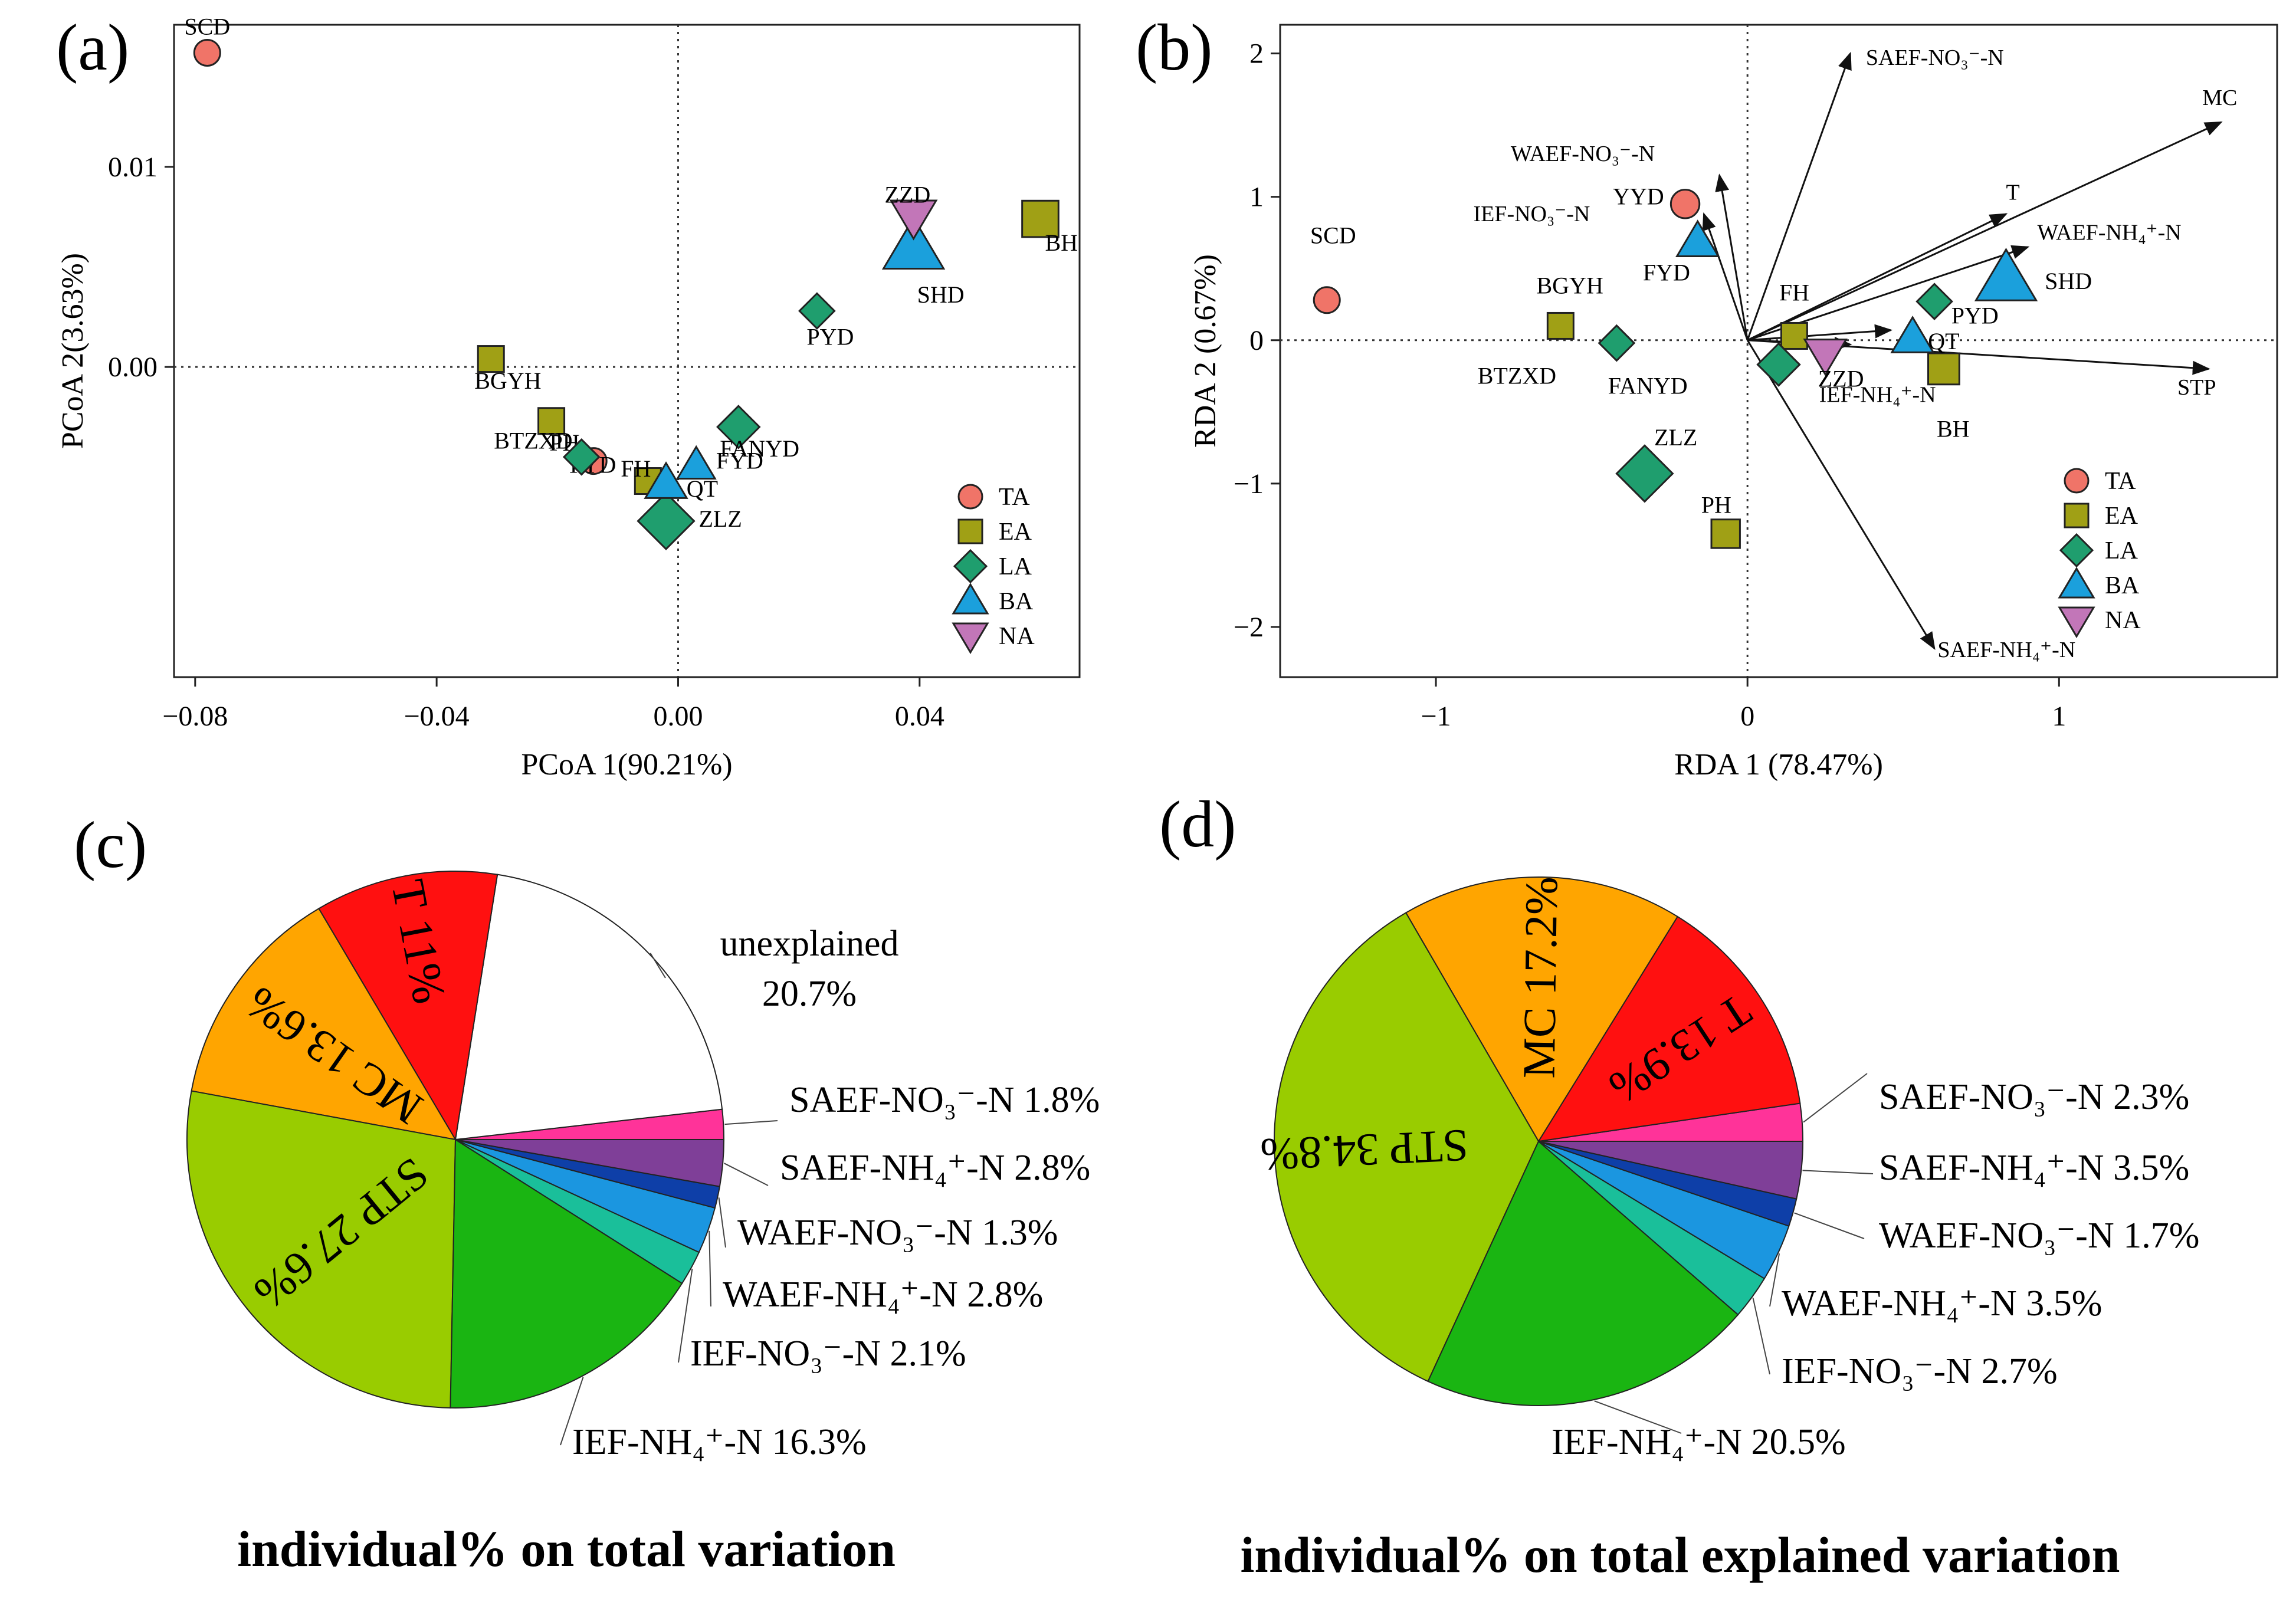 This screenshot has width=2296, height=1612. What do you see at coordinates (2219, 98) in the screenshot?
I see `vector-label: MC` at bounding box center [2219, 98].